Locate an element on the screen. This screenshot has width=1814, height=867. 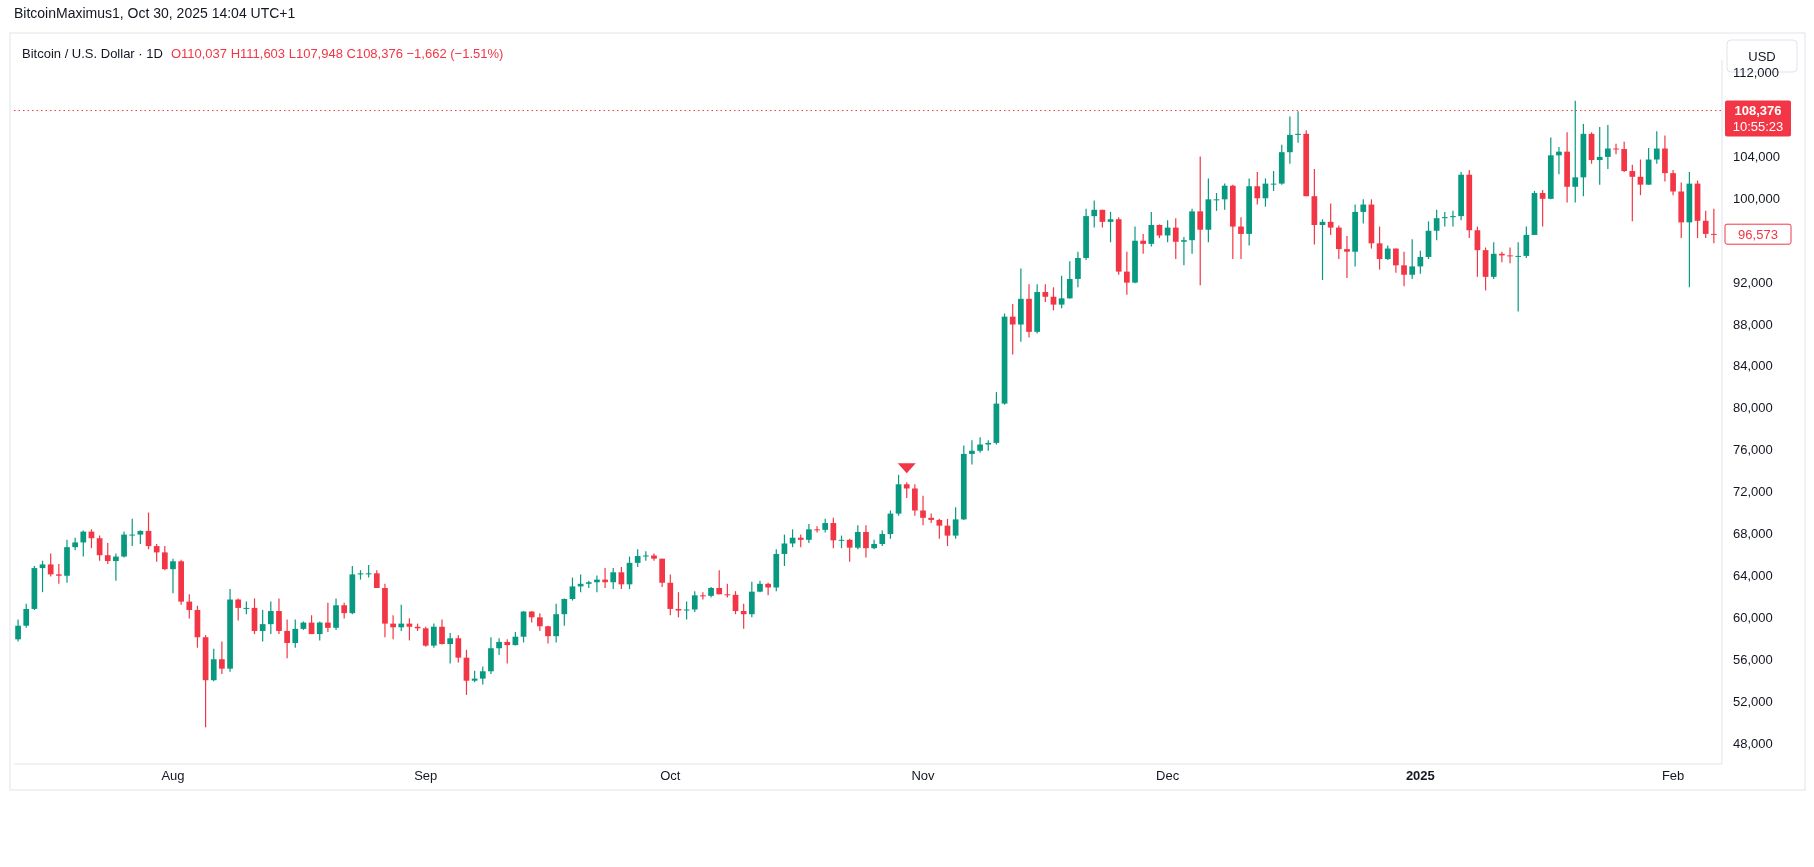
y-tick-label: 76,000 is located at coordinates (1753, 450).